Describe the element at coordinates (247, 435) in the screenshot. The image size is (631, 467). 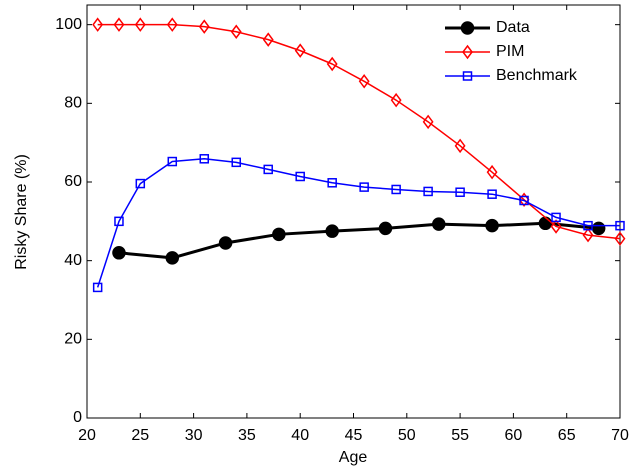
I see `x-tick-label: 35` at that location.